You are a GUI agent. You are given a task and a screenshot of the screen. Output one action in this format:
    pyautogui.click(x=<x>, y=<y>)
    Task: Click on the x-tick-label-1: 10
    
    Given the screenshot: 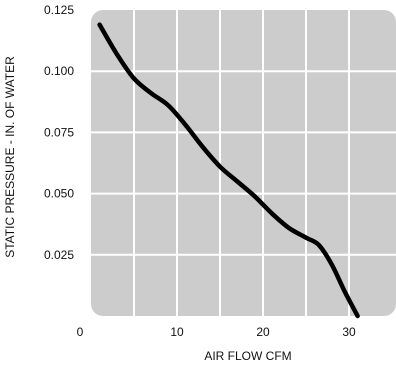 What is the action you would take?
    pyautogui.click(x=177, y=332)
    